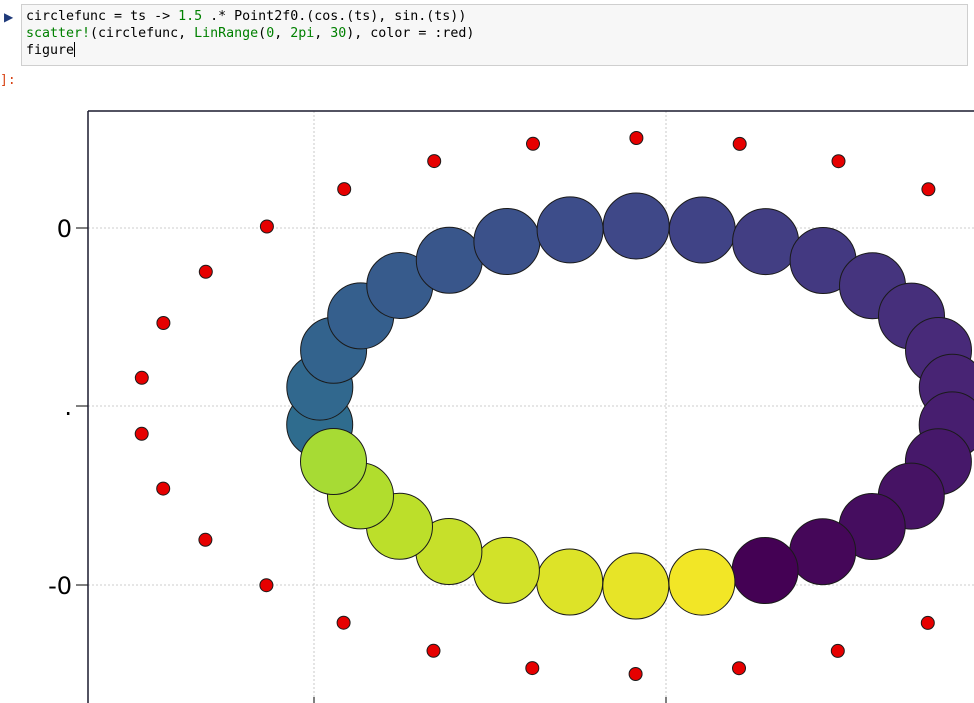 The height and width of the screenshot is (703, 974). Describe the element at coordinates (262, 33) in the screenshot. I see `code-token: (` at that location.